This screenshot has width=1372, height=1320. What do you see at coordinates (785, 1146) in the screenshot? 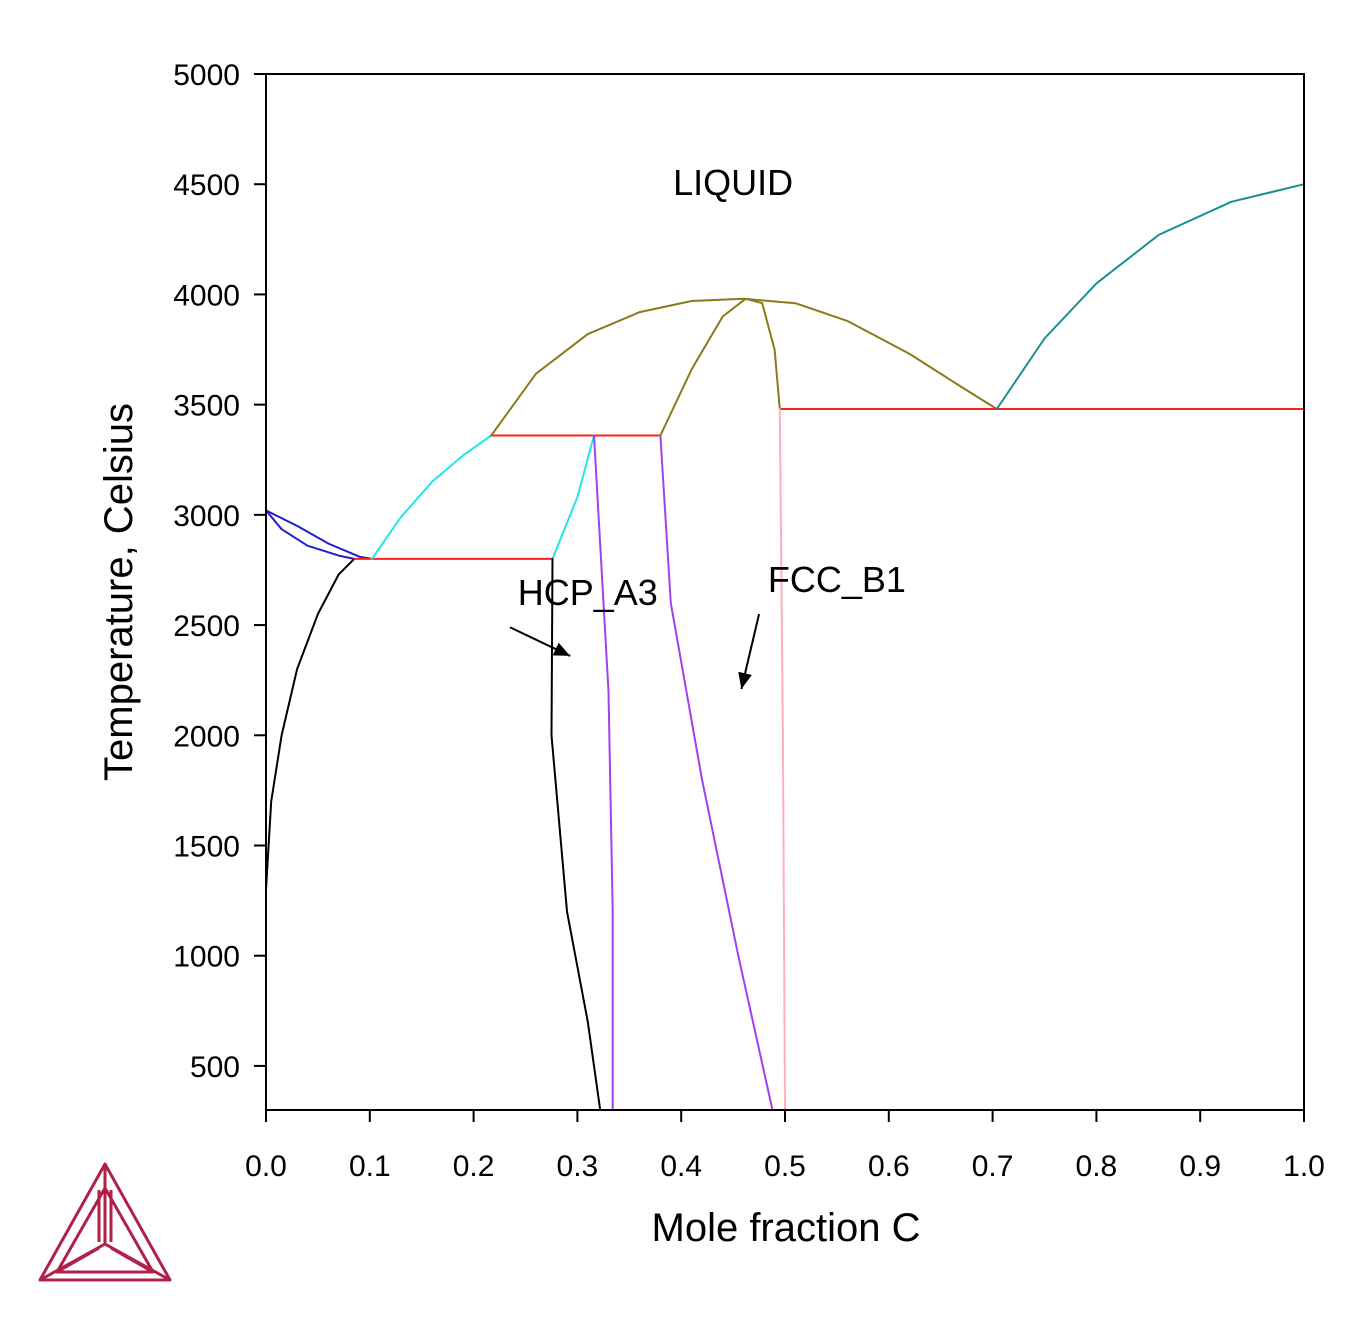
I see `x-axis-ticks: 0.0 0.1 0.2 0.3 0.4 0.5 0.6 0.7 0.8 0.9 1.0` at bounding box center [785, 1146].